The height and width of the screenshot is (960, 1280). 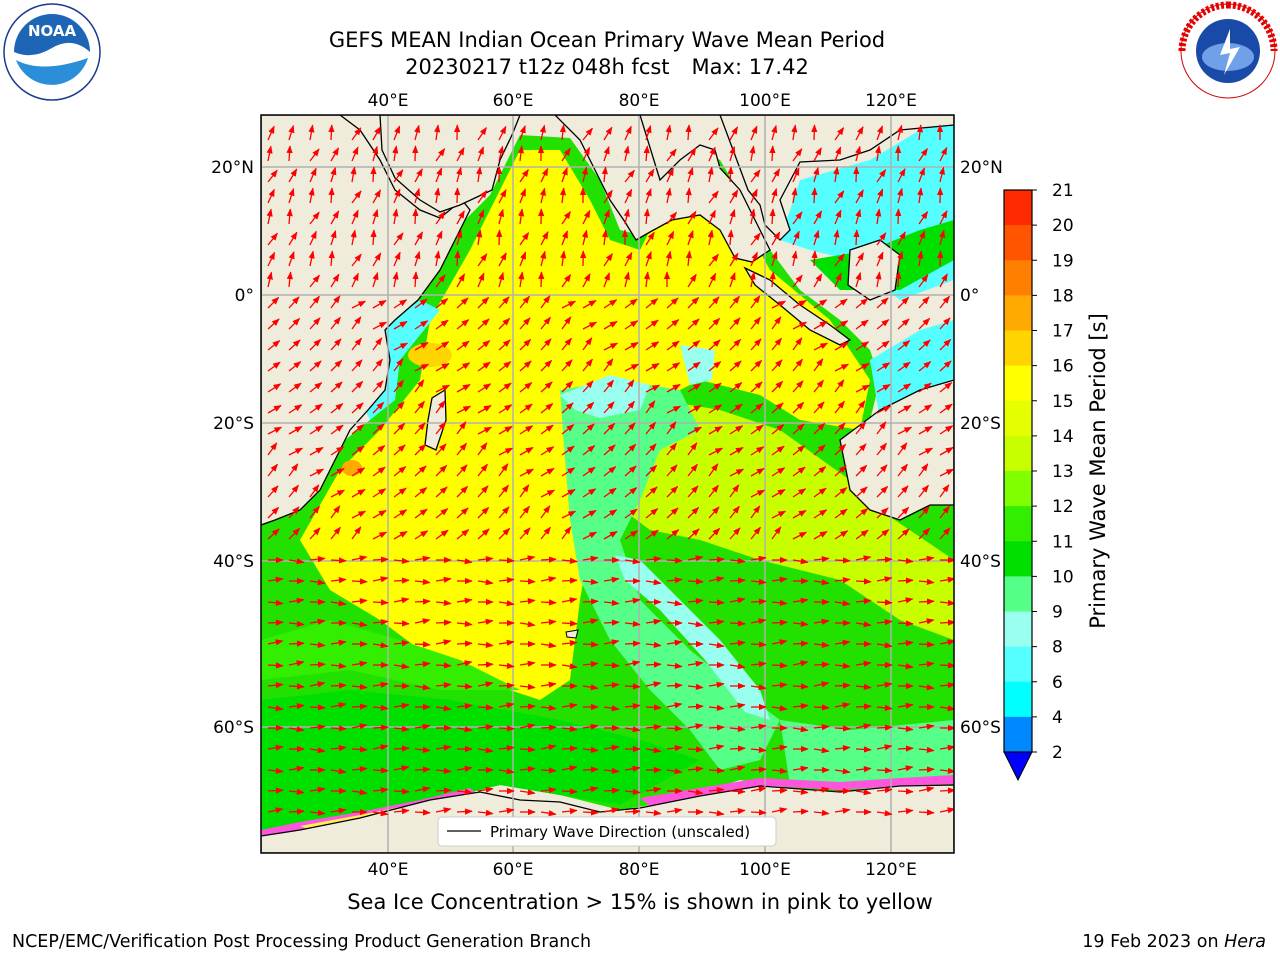 I want to click on short-period-band, so click(x=692, y=637).